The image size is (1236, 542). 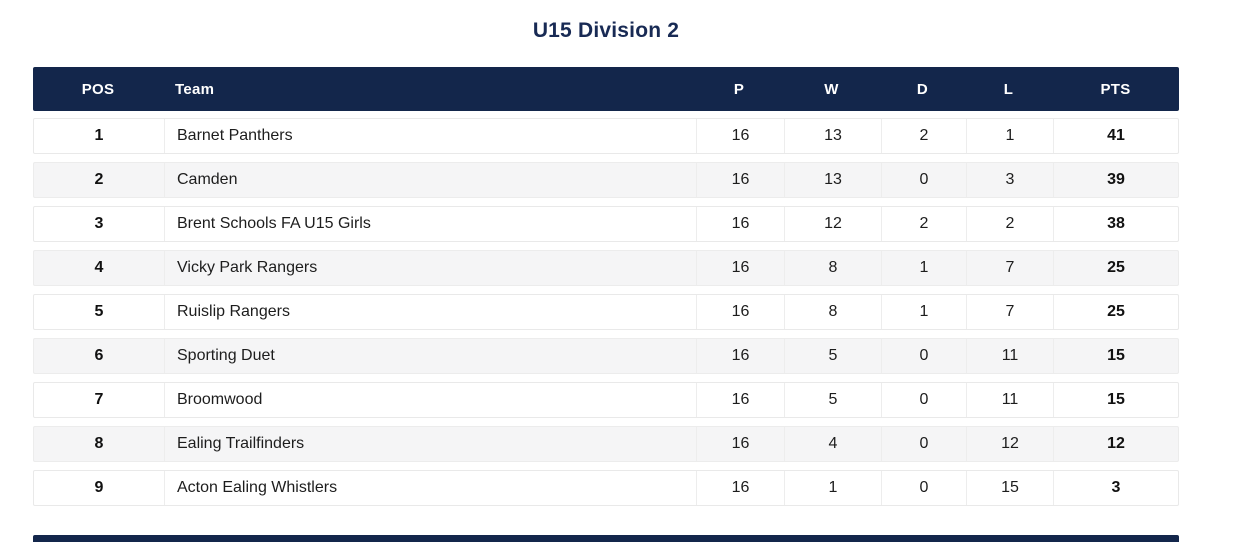 I want to click on table-row: 7 Broomwood 16 5 0 11 15, so click(x=606, y=400).